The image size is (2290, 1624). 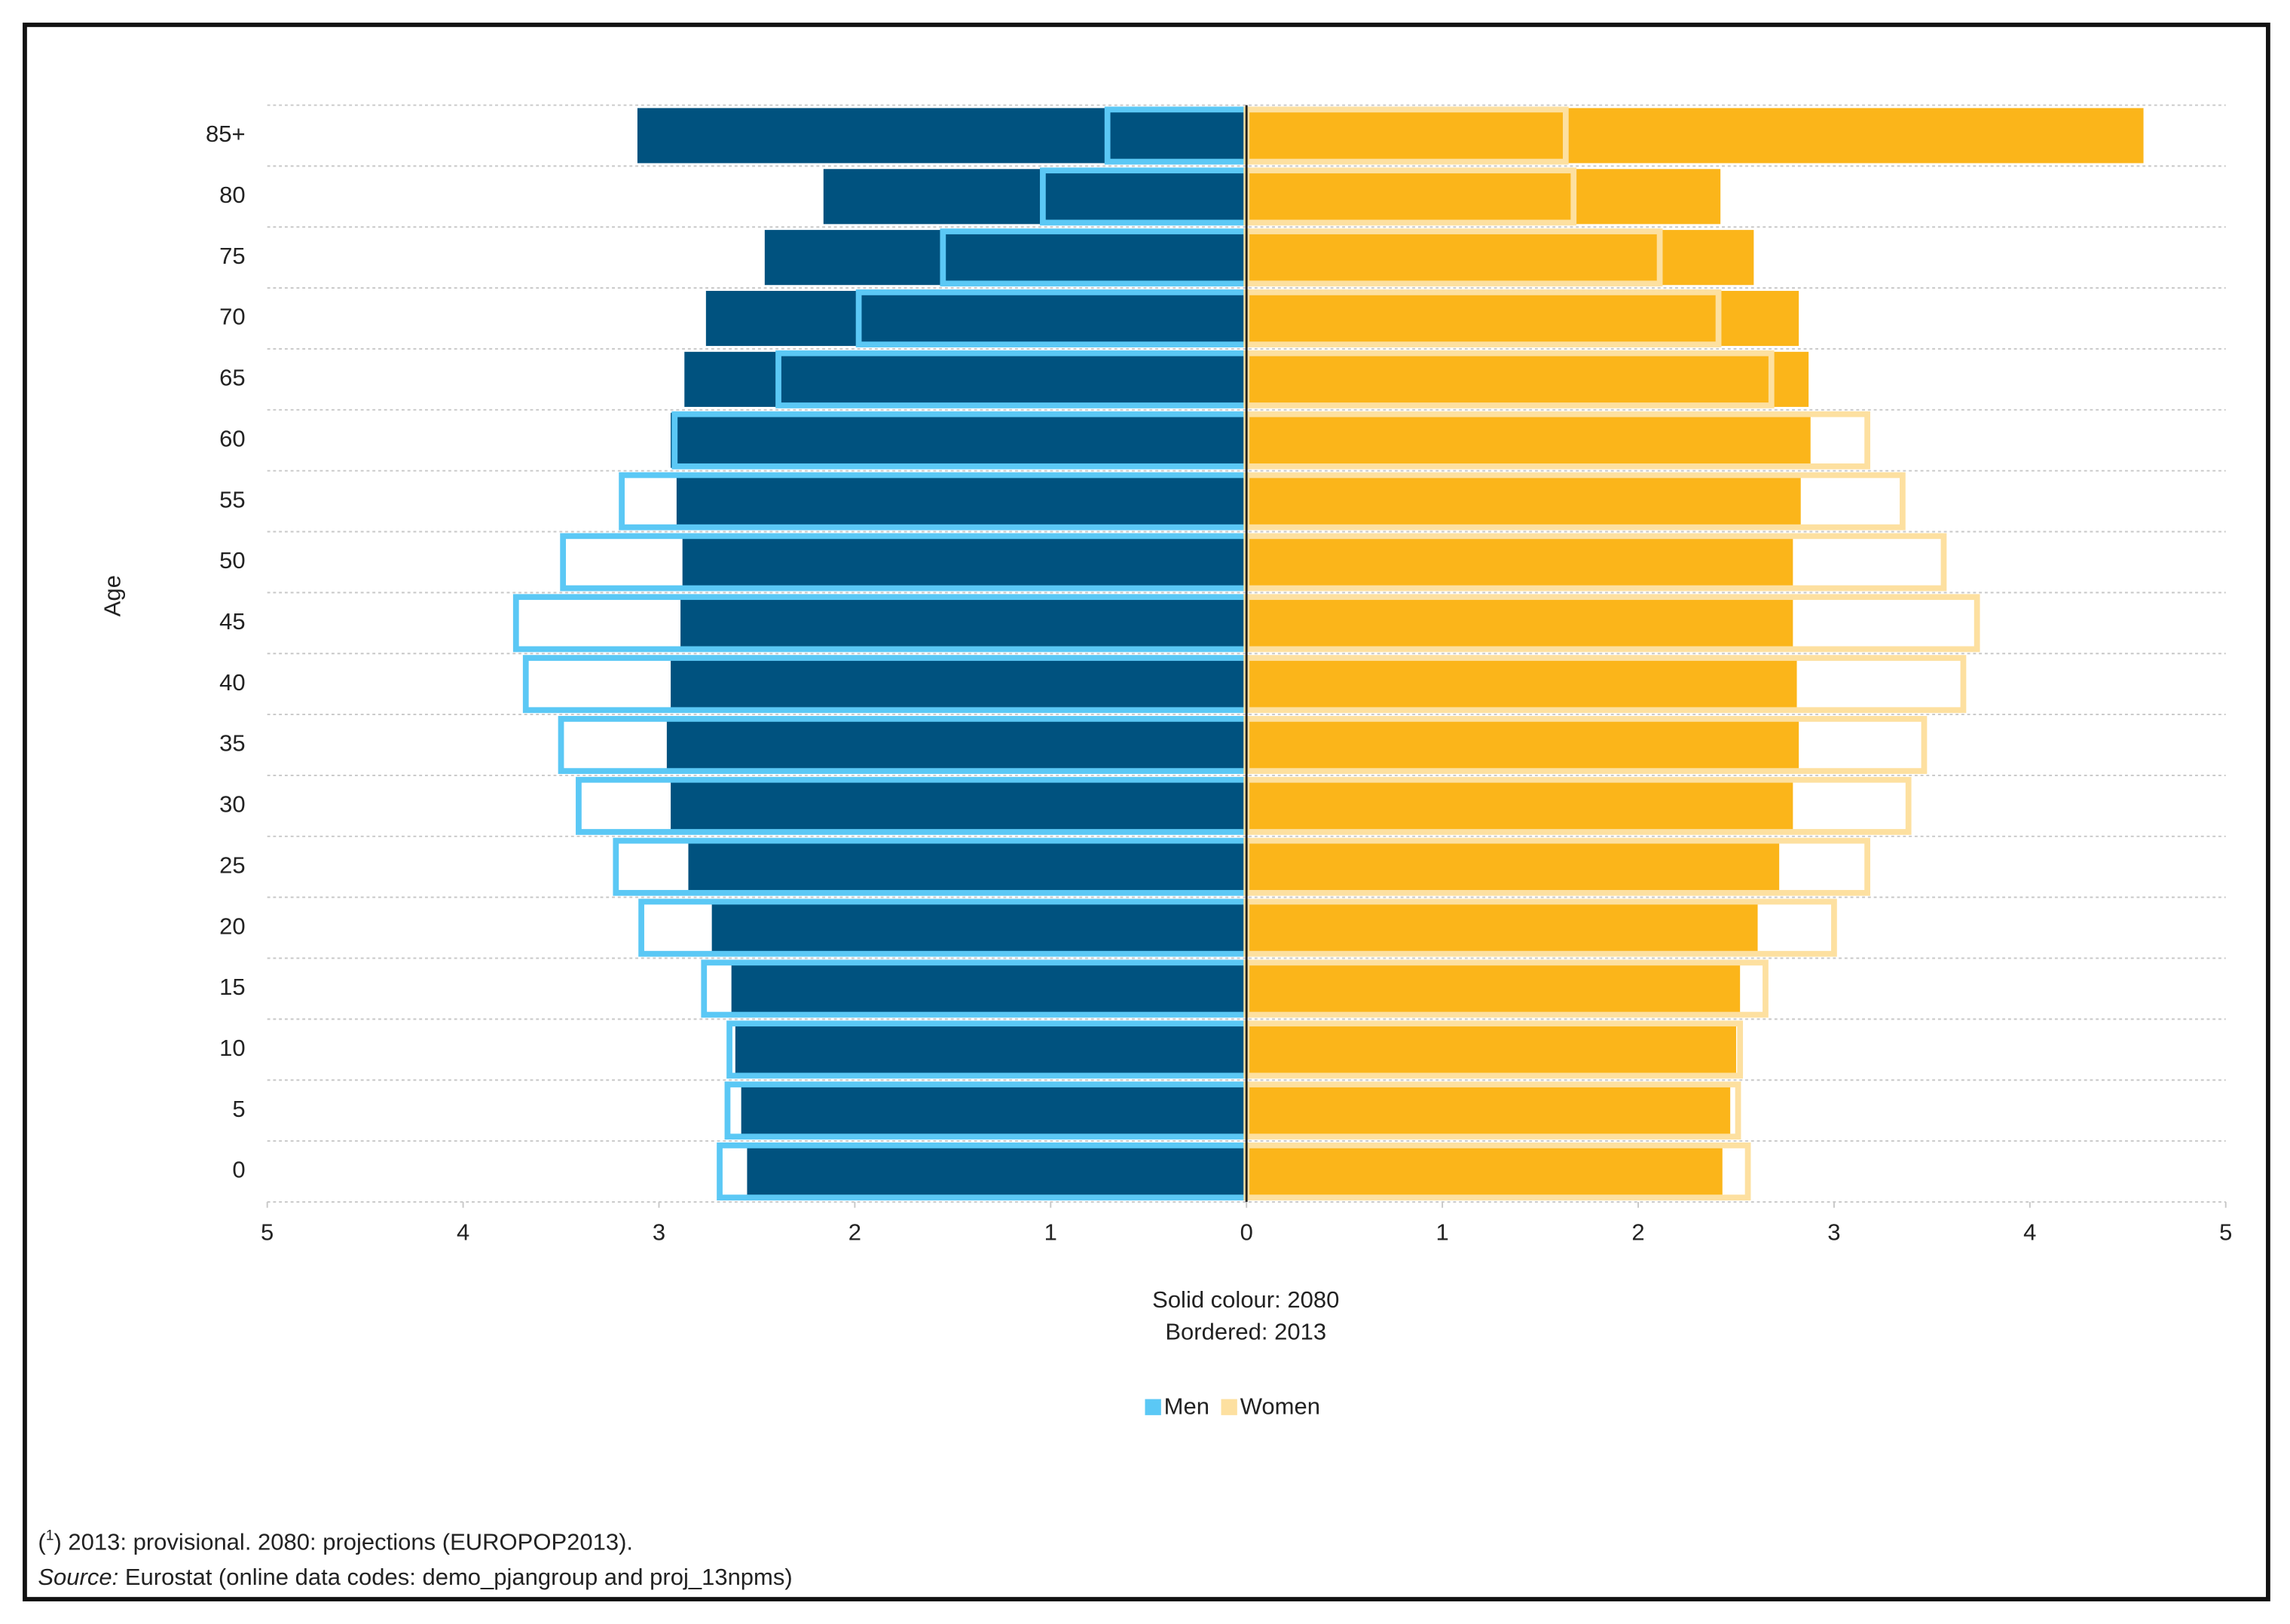 I want to click on footnote-part: (, so click(x=42, y=1542).